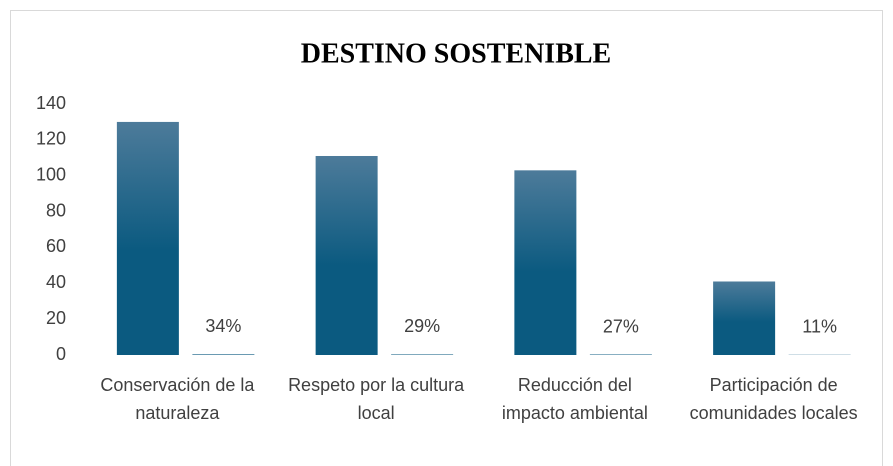  What do you see at coordinates (56, 282) in the screenshot?
I see `y-tick-label: 40` at bounding box center [56, 282].